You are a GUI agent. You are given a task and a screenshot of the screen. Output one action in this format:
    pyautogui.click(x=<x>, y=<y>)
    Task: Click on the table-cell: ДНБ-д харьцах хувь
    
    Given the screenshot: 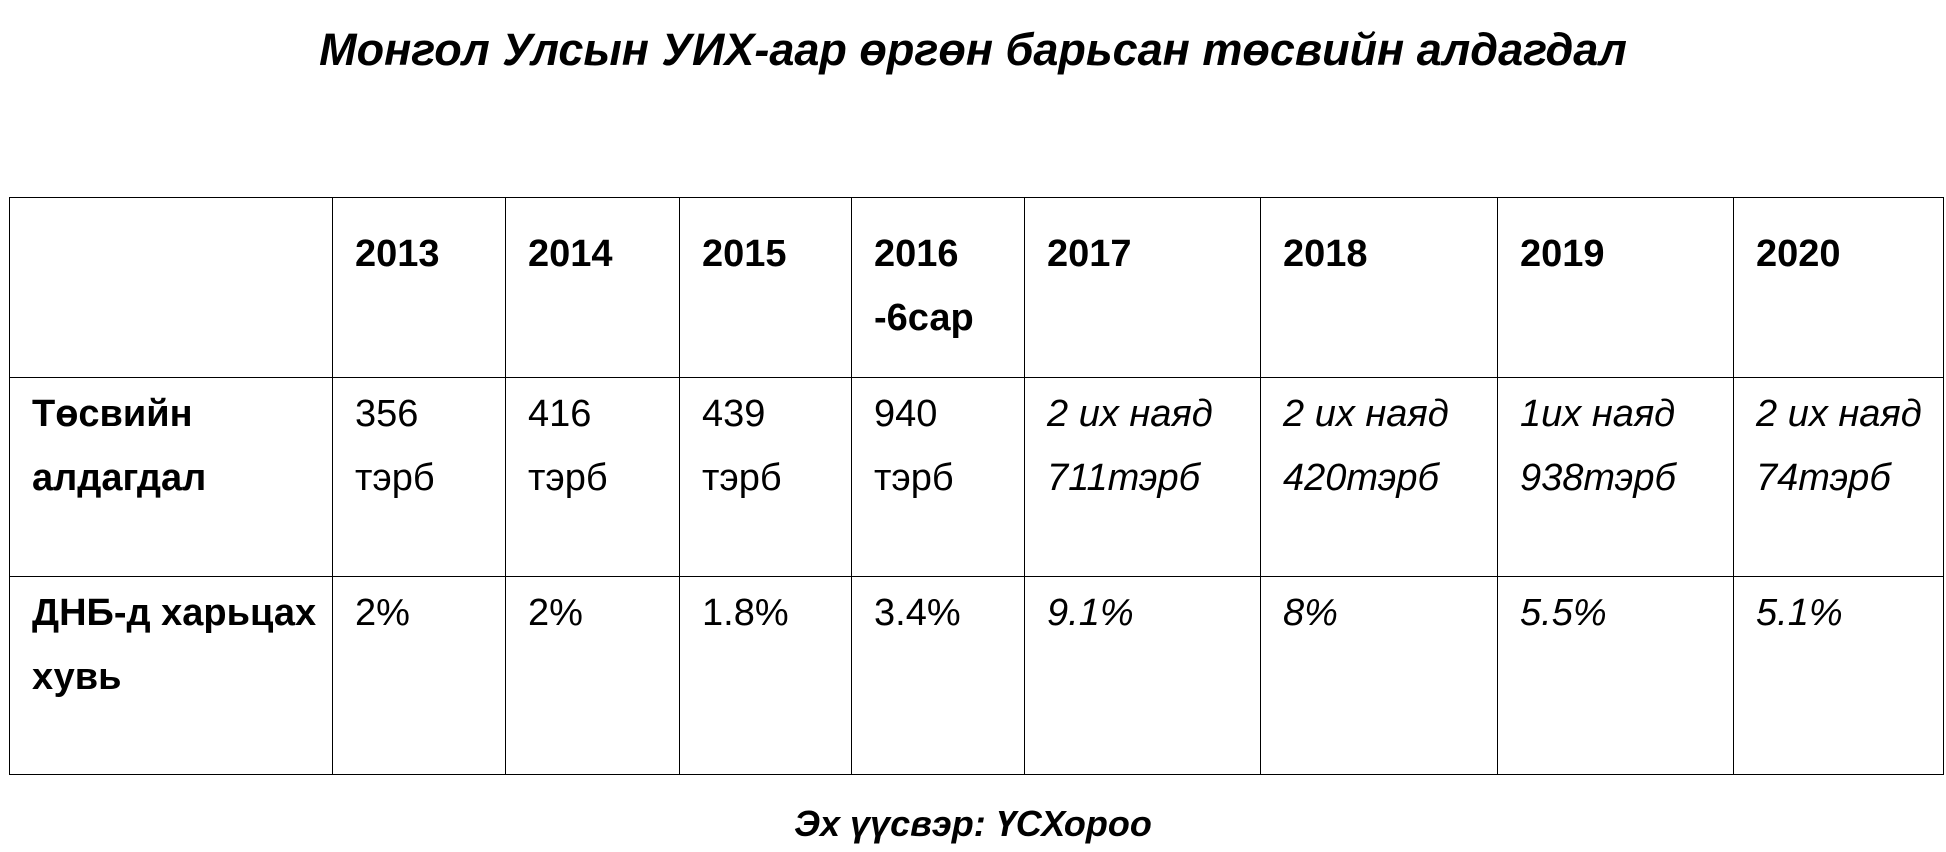 What is the action you would take?
    pyautogui.click(x=171, y=675)
    